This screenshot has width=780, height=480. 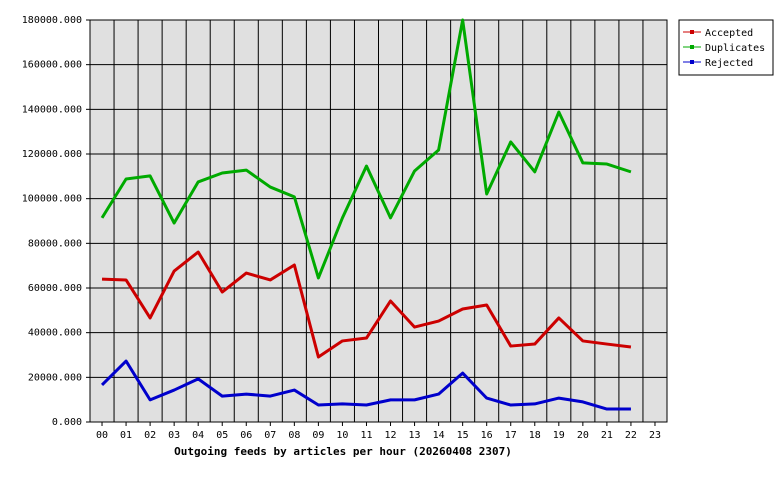 I want to click on y-tick-label: 0.000, so click(x=67, y=422).